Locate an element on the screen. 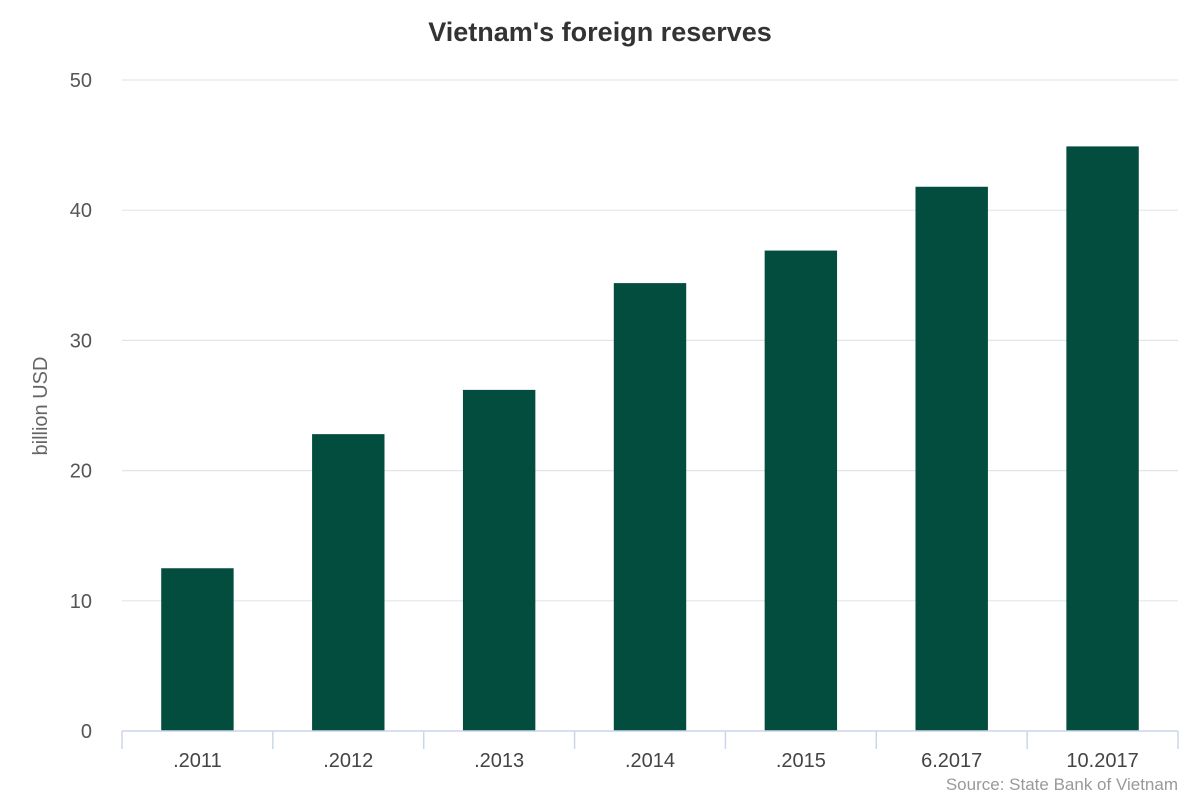  x-tick-label: .2014 is located at coordinates (650, 761).